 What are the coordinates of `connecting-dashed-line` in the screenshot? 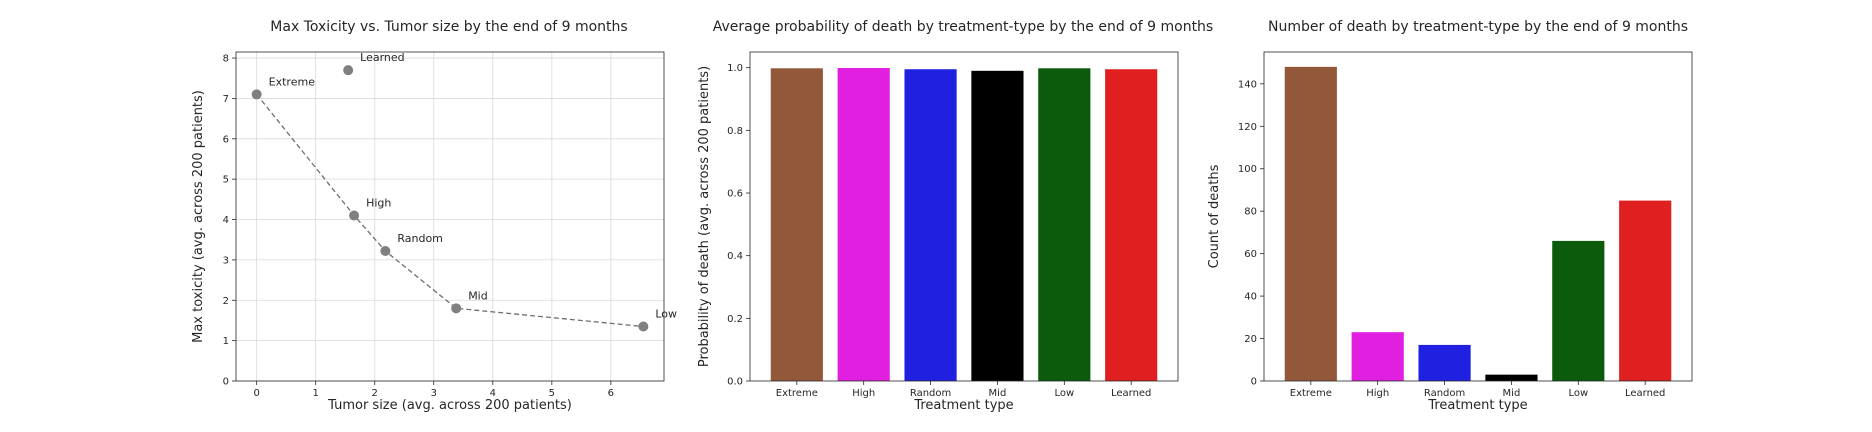 It's located at (450, 210).